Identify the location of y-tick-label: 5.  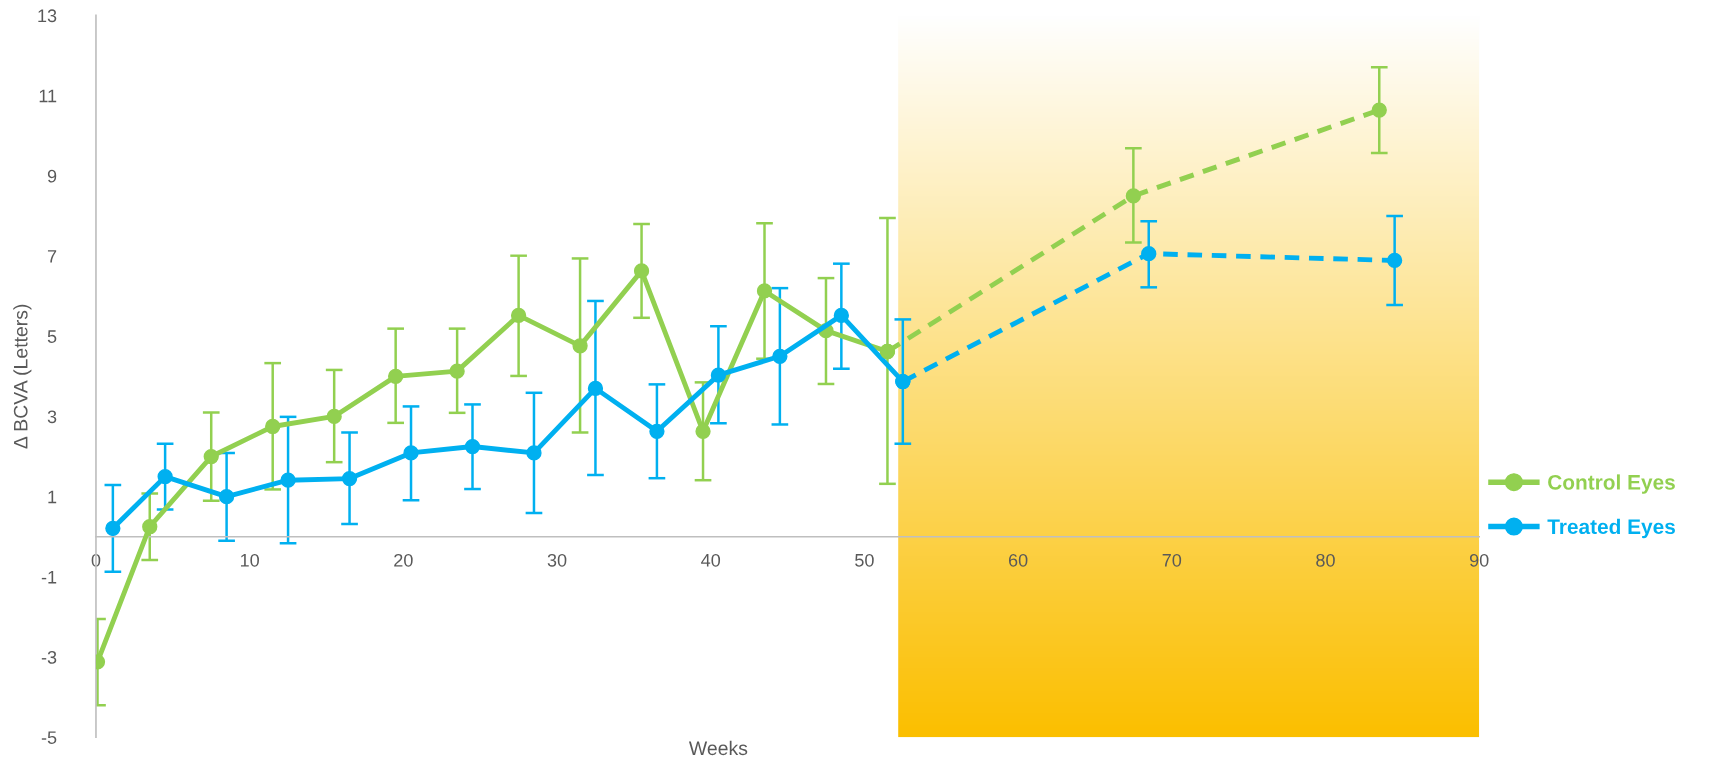
(52, 336).